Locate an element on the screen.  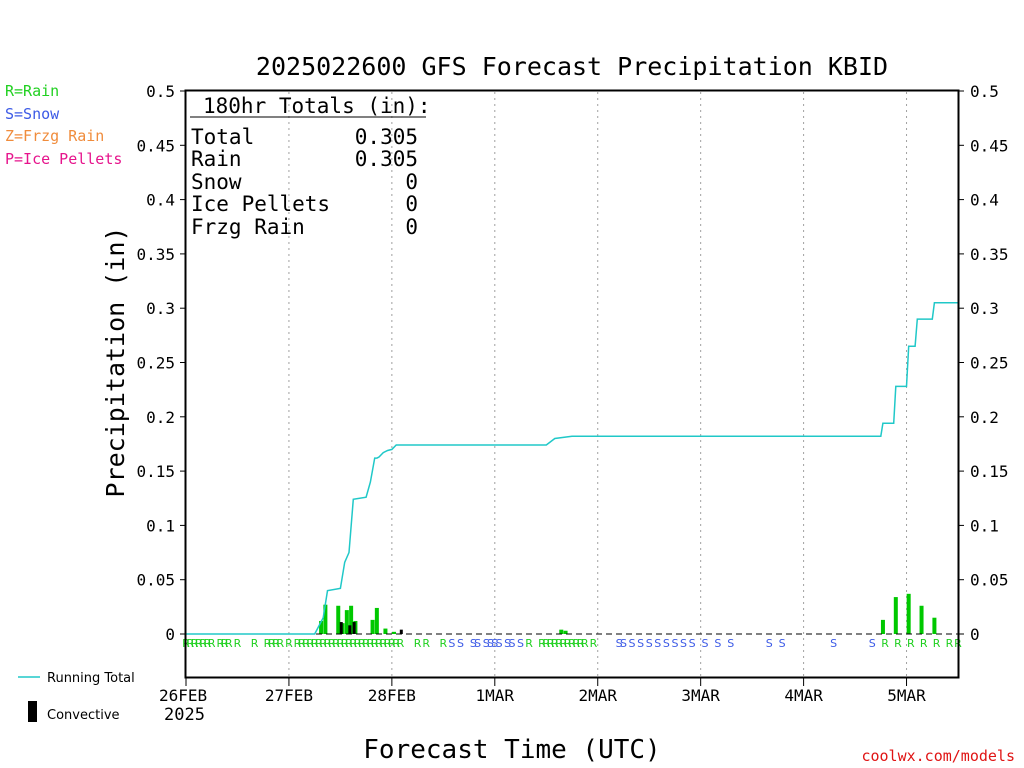
y-tick-label: 0.25 is located at coordinates (155, 363).